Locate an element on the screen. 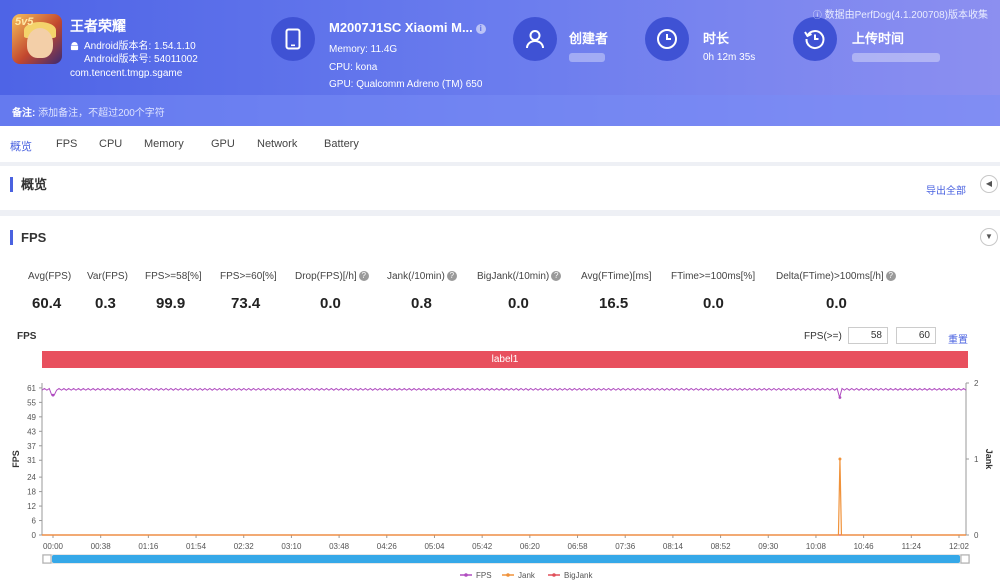 Image resolution: width=1000 pixels, height=580 pixels. metric-label: Delta(FTime)>100ms[/h]? is located at coordinates (836, 276).